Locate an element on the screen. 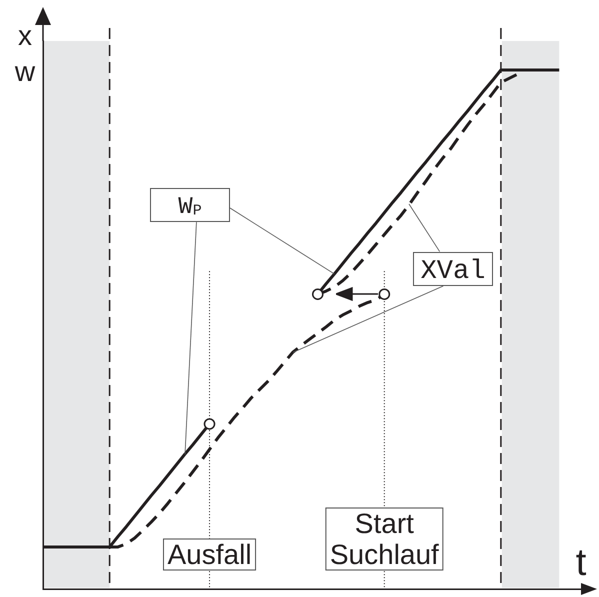  x-tick-label: Start Suchlauf is located at coordinates (385, 539).